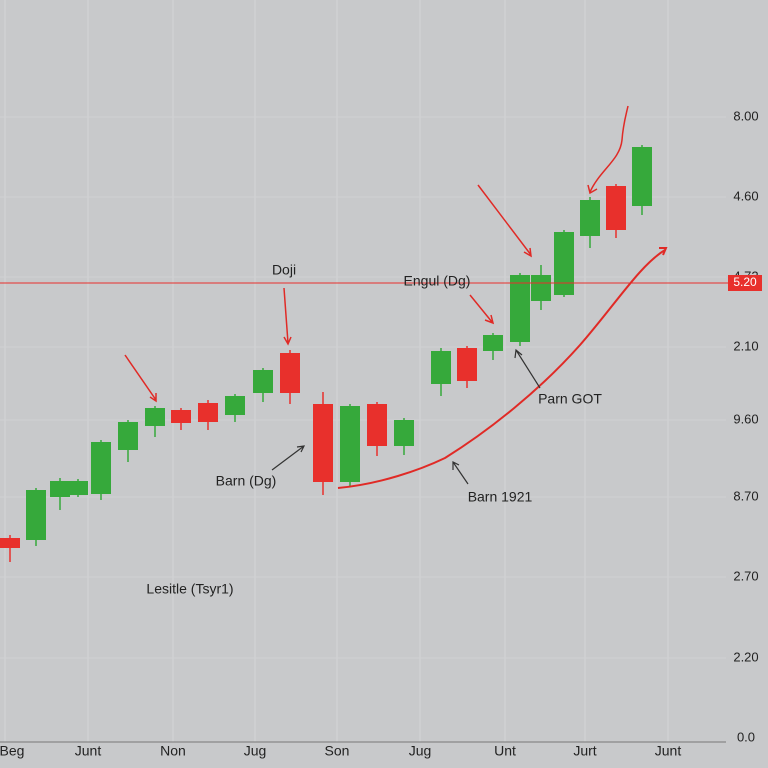 The height and width of the screenshot is (768, 768). I want to click on y-label: 8.00, so click(745, 115).